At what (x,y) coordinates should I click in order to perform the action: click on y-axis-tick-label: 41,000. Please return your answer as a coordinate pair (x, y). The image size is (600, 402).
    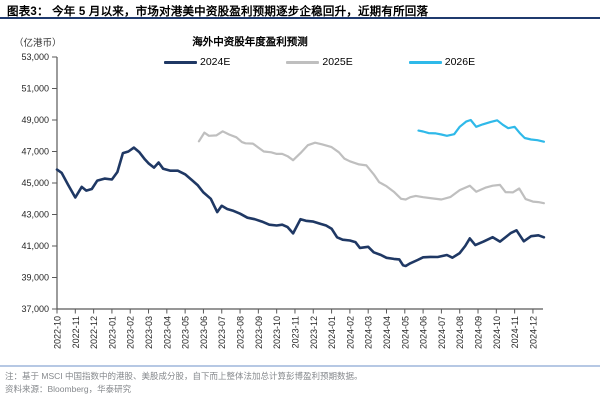
    Looking at the image, I should click on (35, 246).